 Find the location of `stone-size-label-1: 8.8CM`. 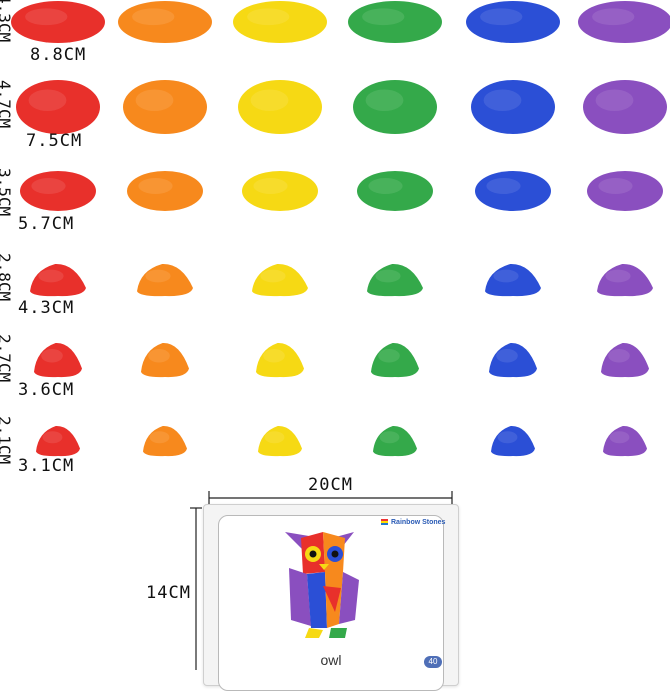

stone-size-label-1: 8.8CM is located at coordinates (58, 55).